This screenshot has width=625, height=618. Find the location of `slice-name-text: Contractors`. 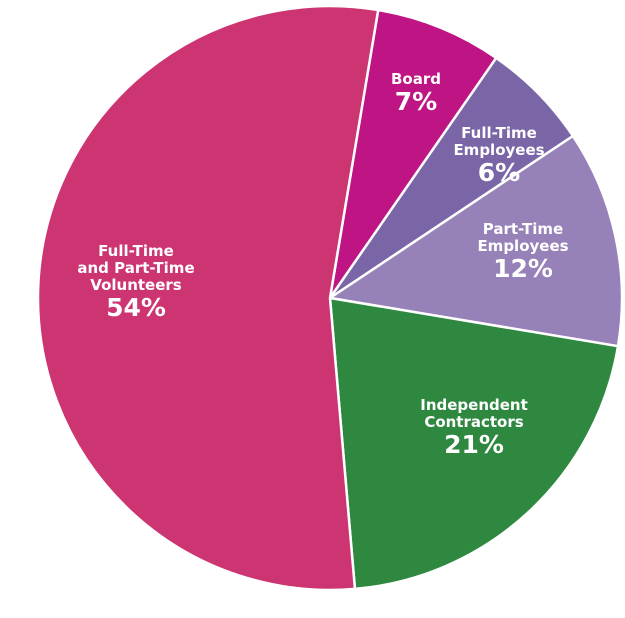

slice-name-text: Contractors is located at coordinates (473, 422).